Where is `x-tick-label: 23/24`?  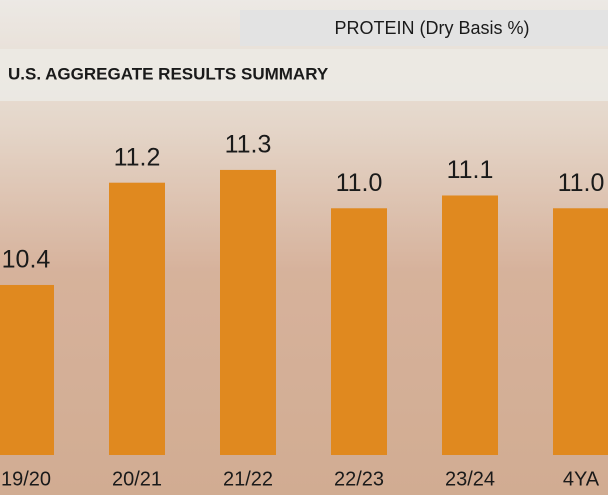
x-tick-label: 23/24 is located at coordinates (470, 479).